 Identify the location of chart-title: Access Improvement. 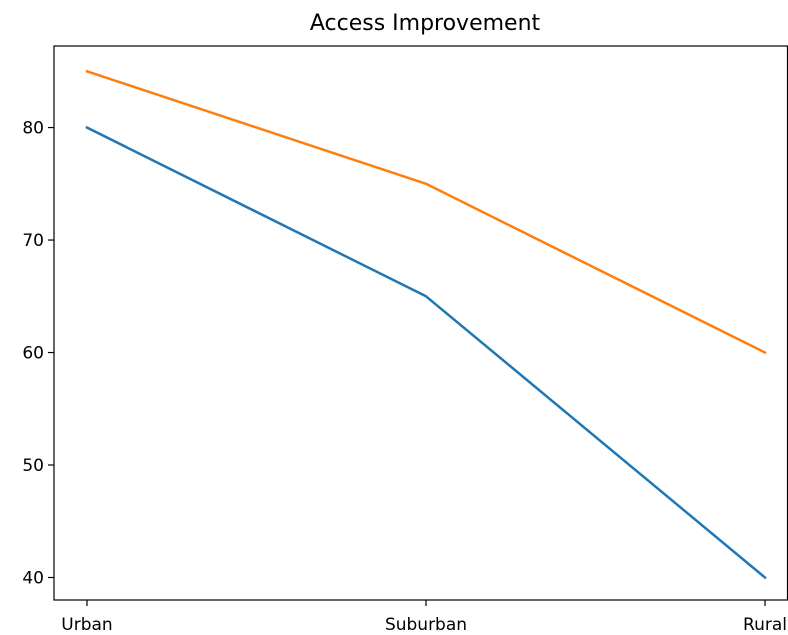
(425, 23).